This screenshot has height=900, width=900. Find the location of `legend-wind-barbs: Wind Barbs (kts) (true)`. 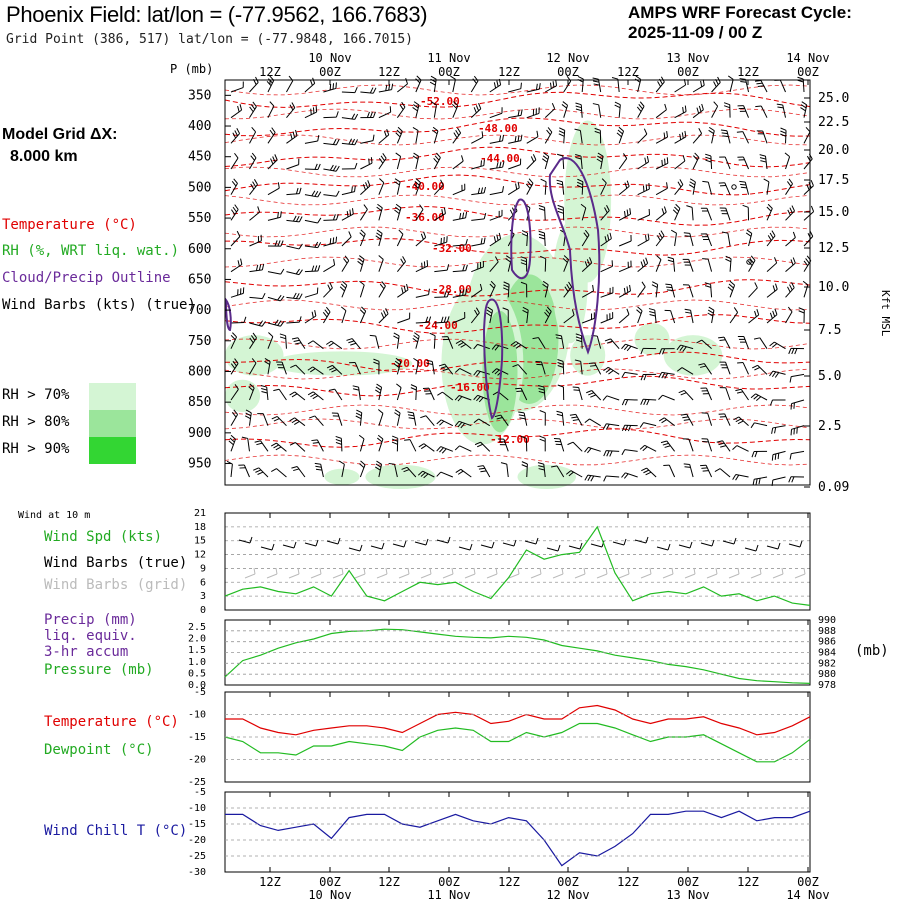

legend-wind-barbs: Wind Barbs (kts) (true) is located at coordinates (99, 305).